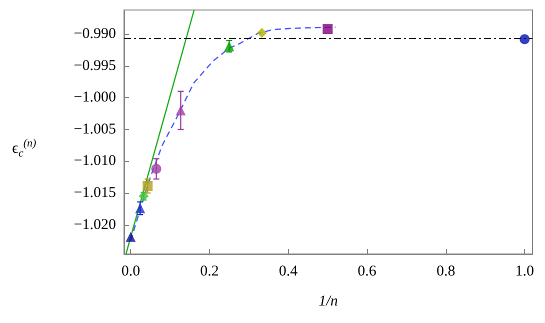  I want to click on y-tick-label: −1.005, so click(95, 129).